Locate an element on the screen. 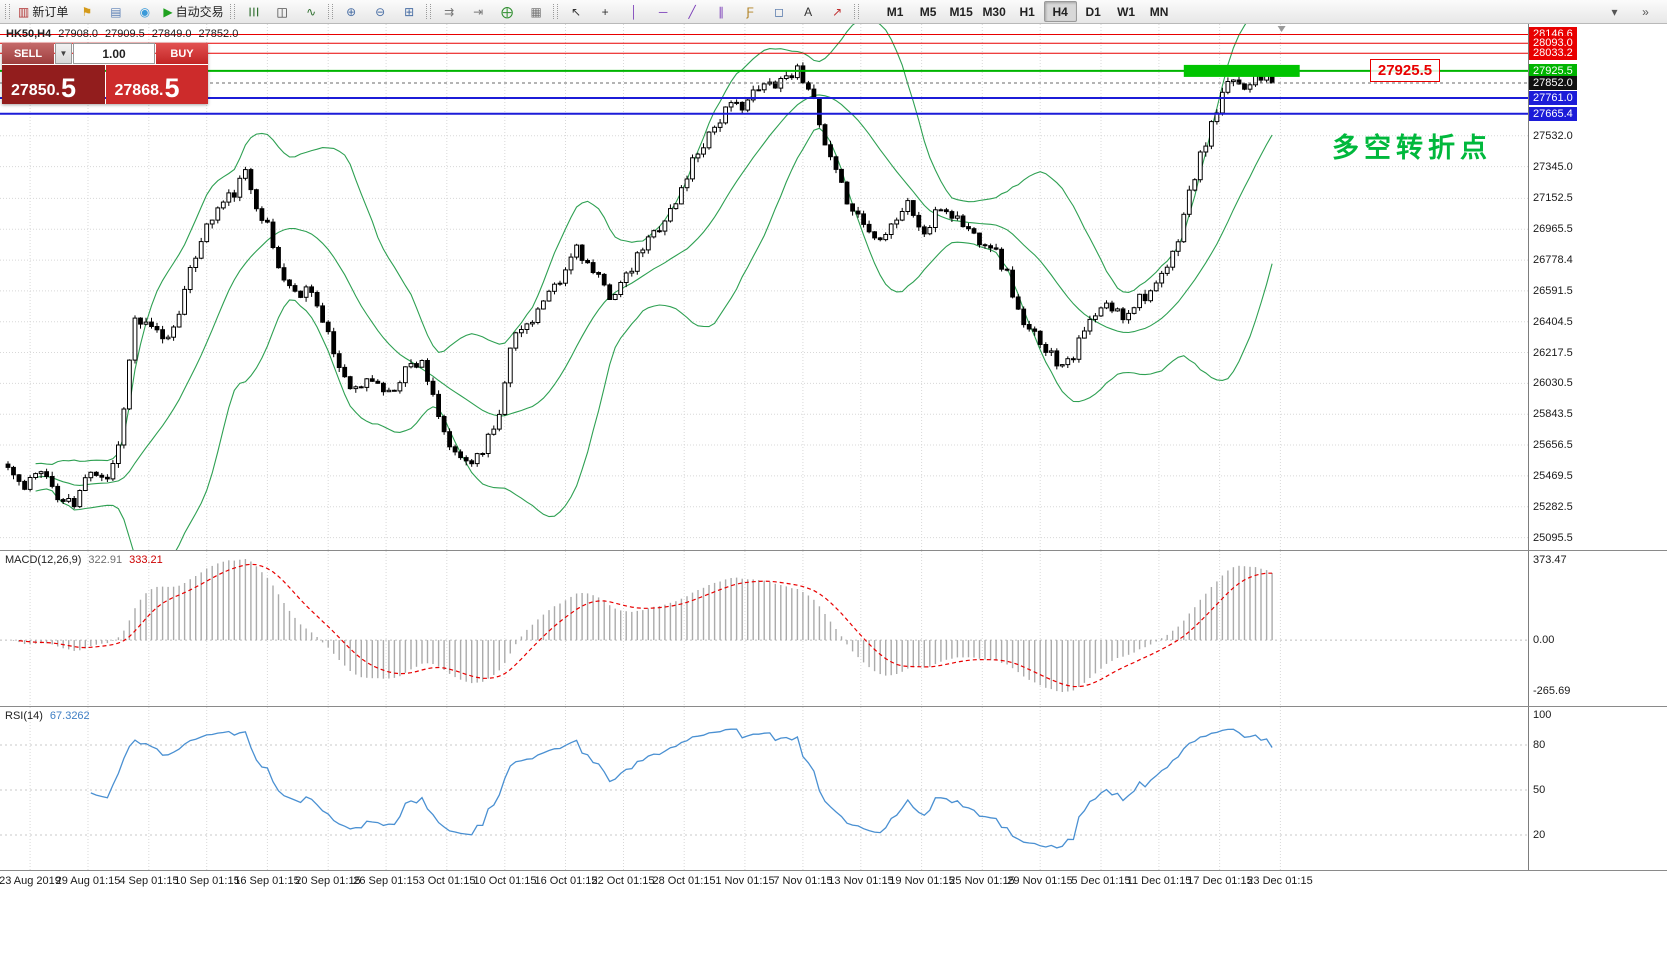 This screenshot has height=954, width=1667. price-axis-level-tag: 27925.5 is located at coordinates (1553, 71).